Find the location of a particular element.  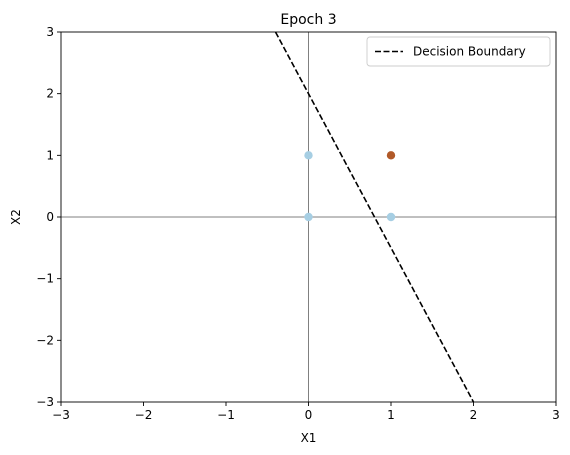

y-tick-label: 3 is located at coordinates (50, 32).